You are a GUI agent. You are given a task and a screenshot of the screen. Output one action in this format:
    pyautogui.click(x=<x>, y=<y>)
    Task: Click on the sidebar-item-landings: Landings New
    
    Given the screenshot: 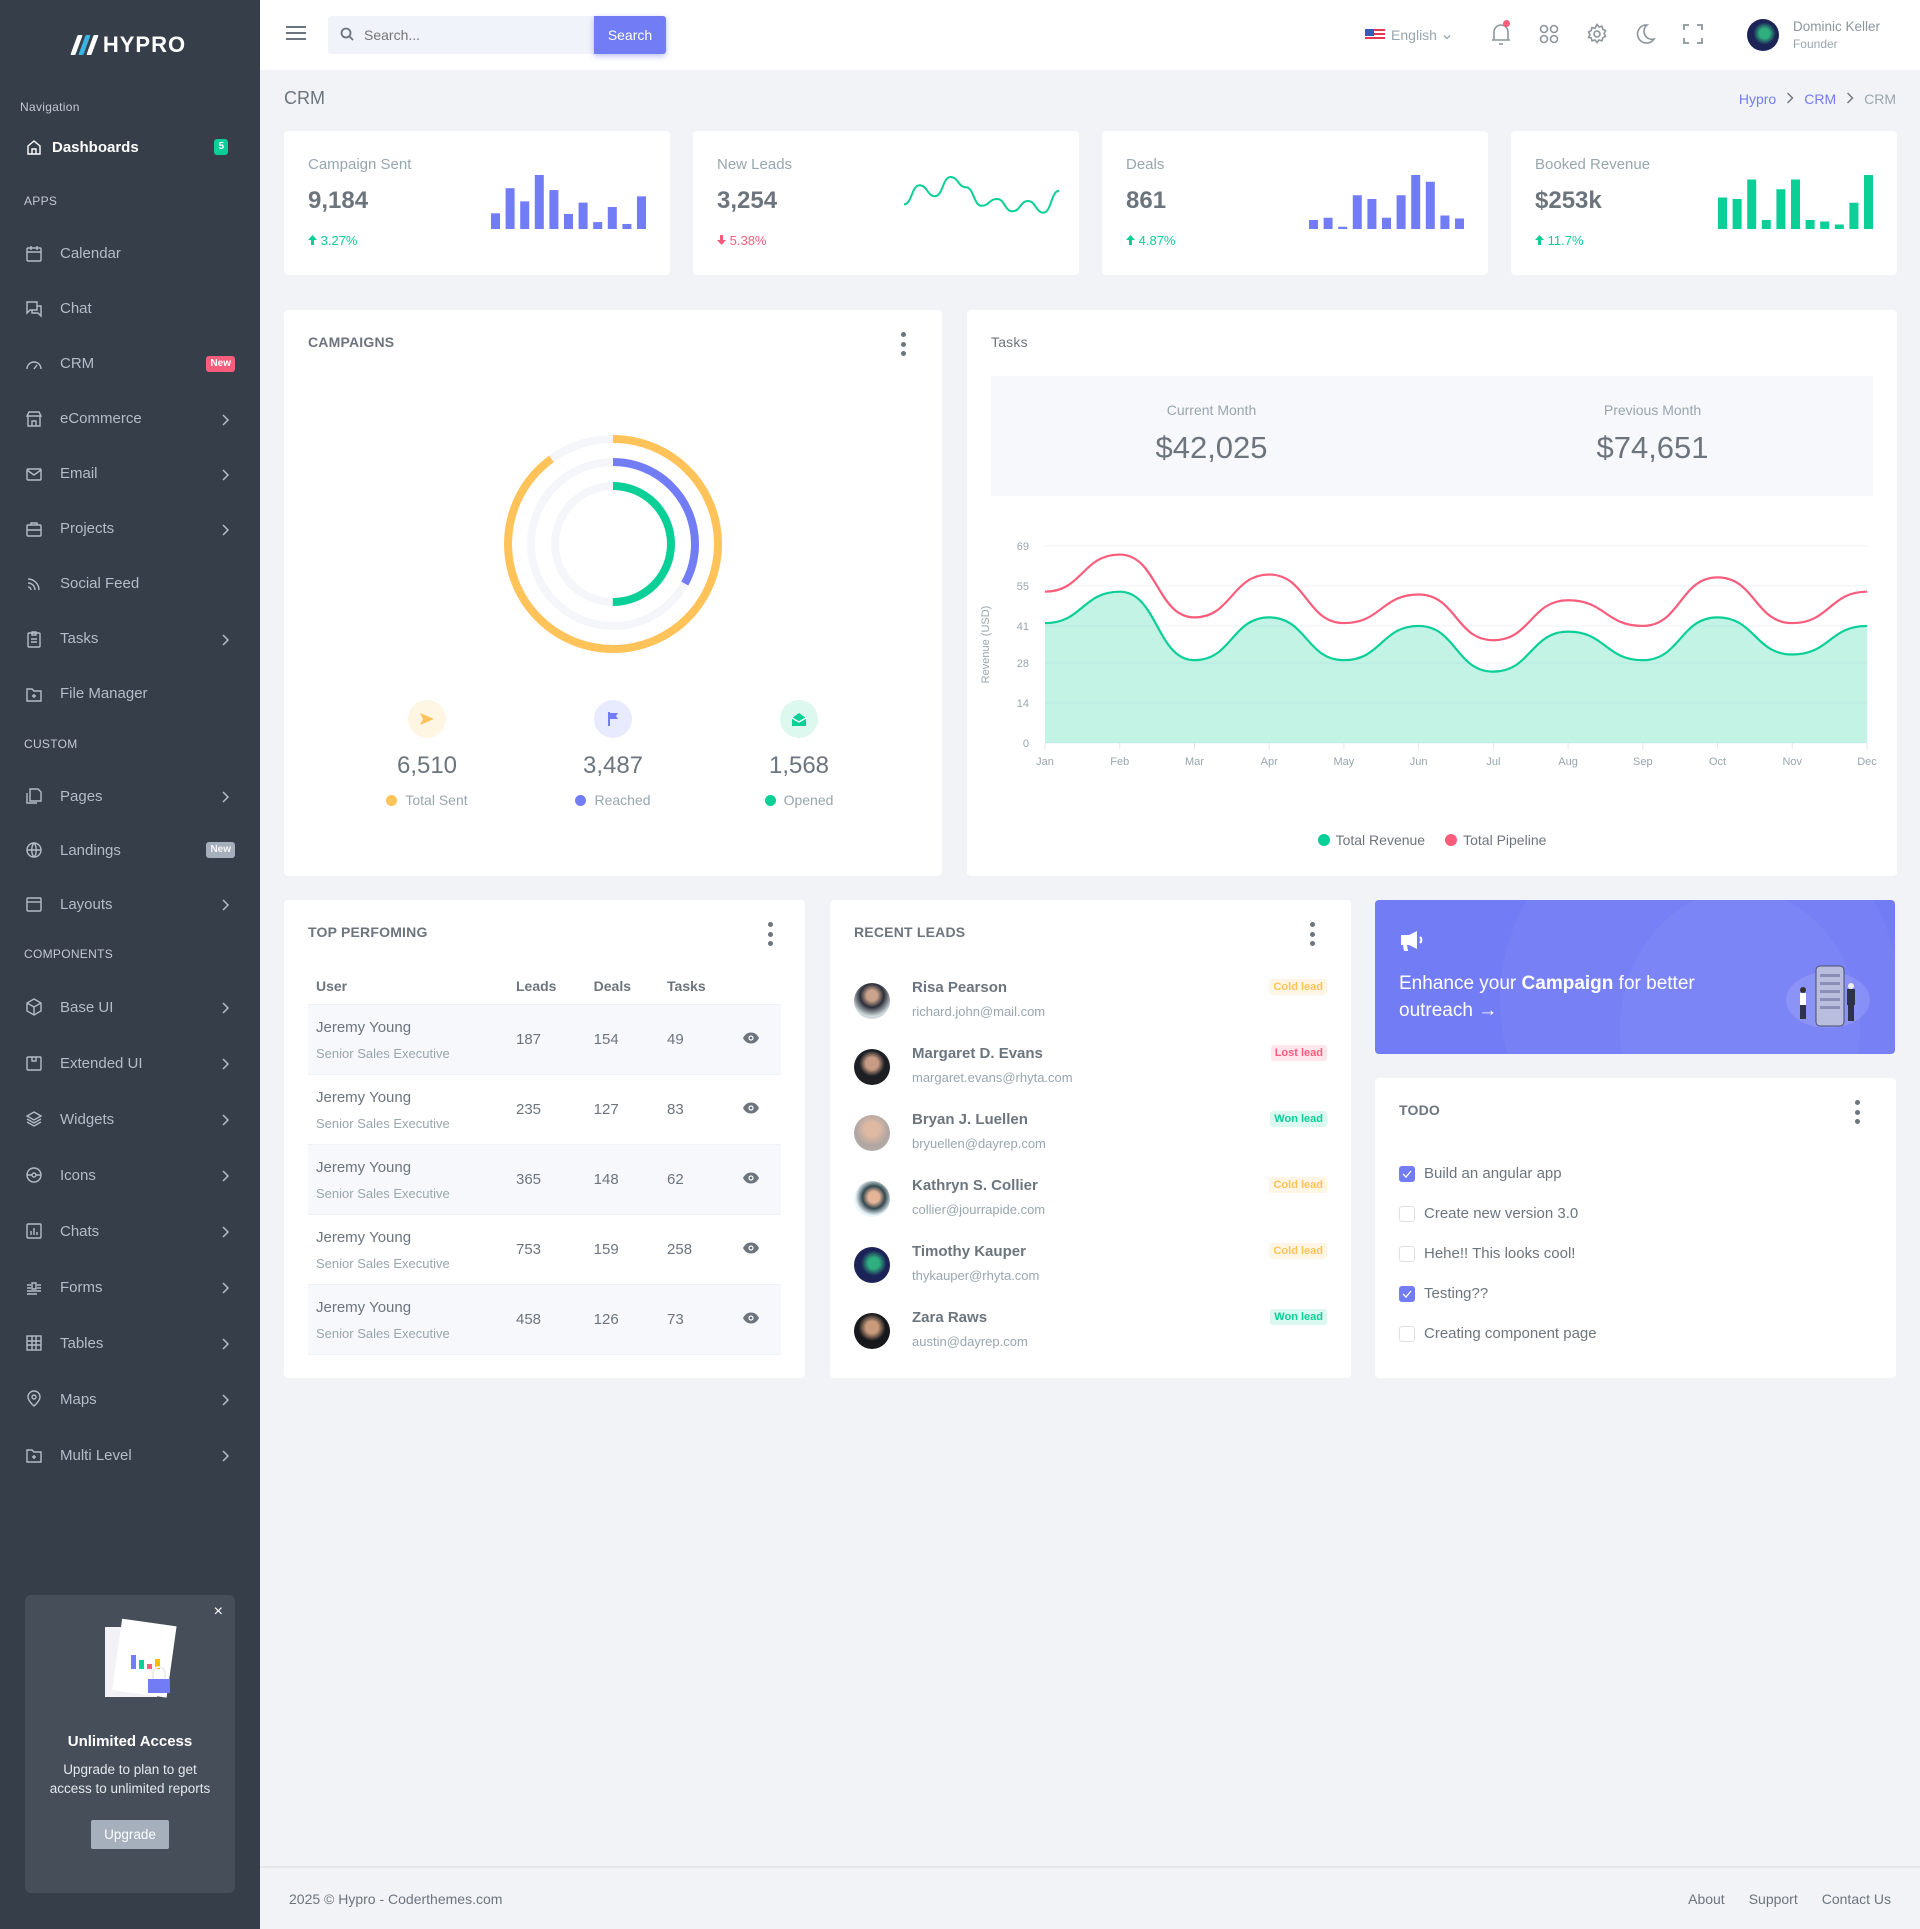 What is the action you would take?
    pyautogui.click(x=130, y=850)
    